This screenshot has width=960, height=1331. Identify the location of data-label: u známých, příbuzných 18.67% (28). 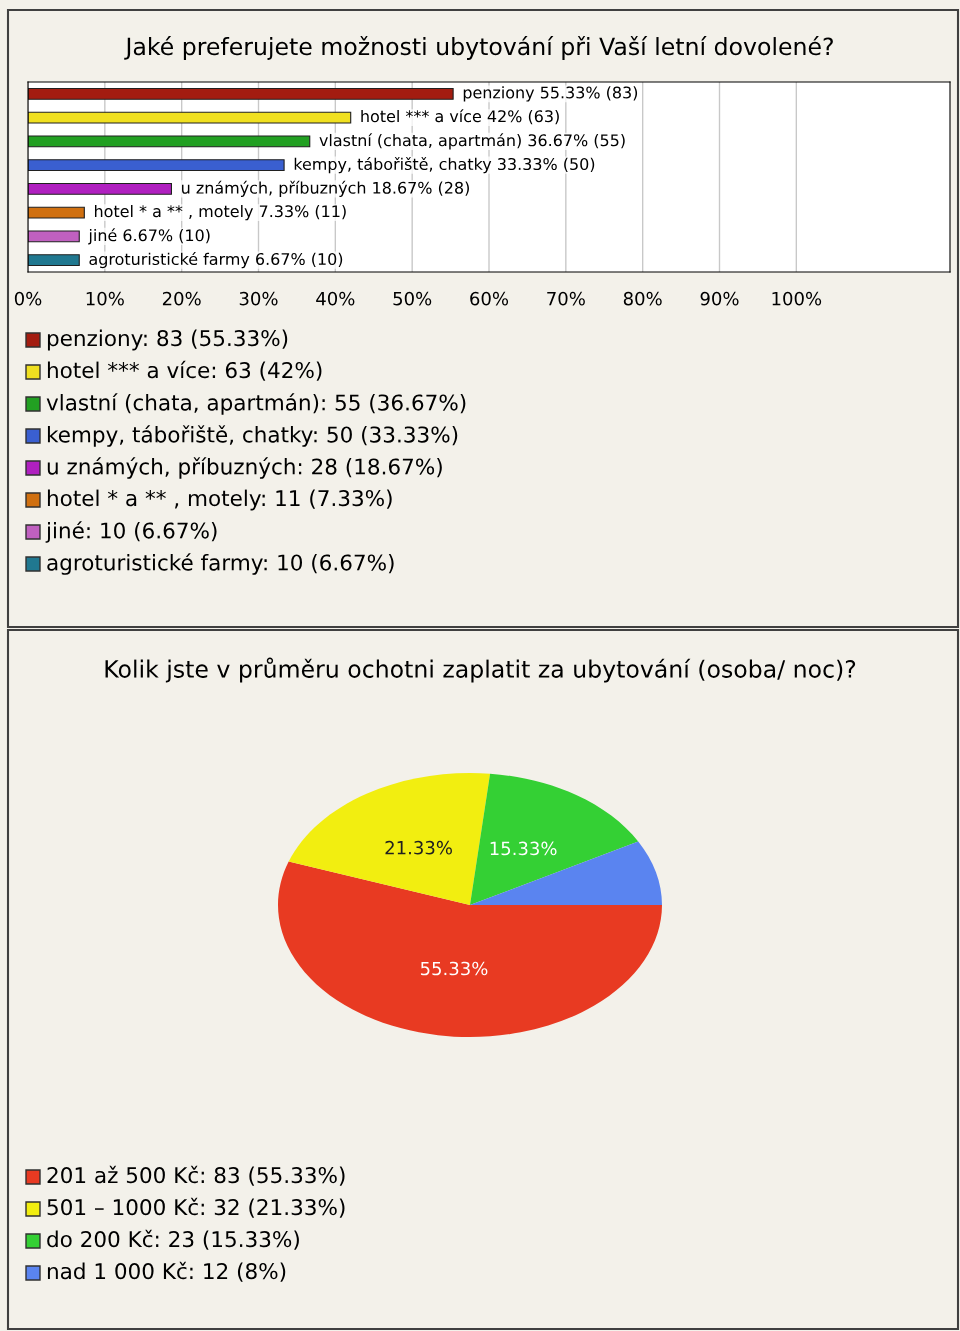
(325, 188).